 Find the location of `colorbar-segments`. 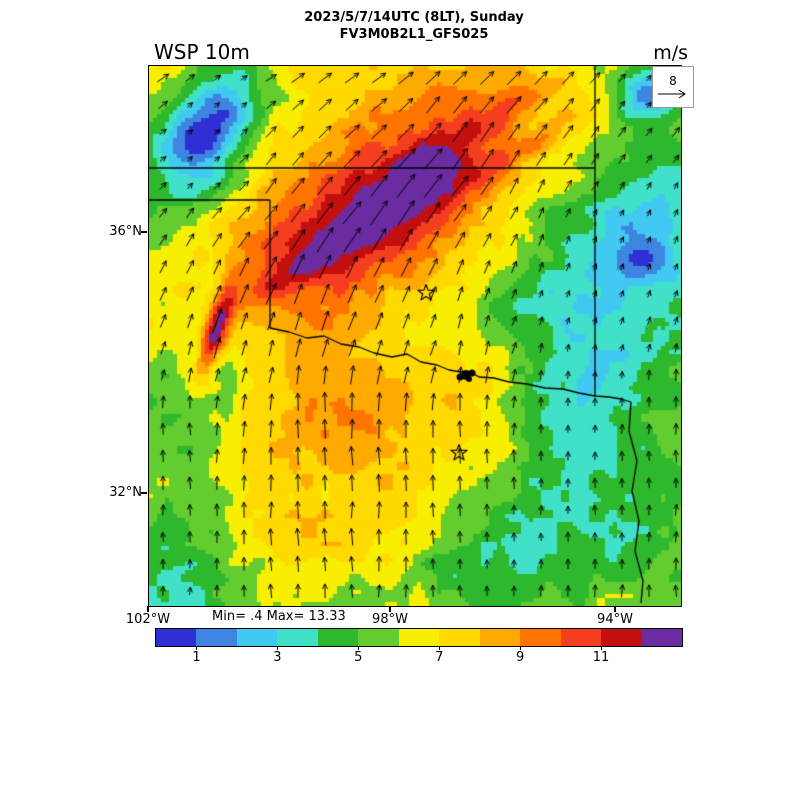

colorbar-segments is located at coordinates (419, 637).